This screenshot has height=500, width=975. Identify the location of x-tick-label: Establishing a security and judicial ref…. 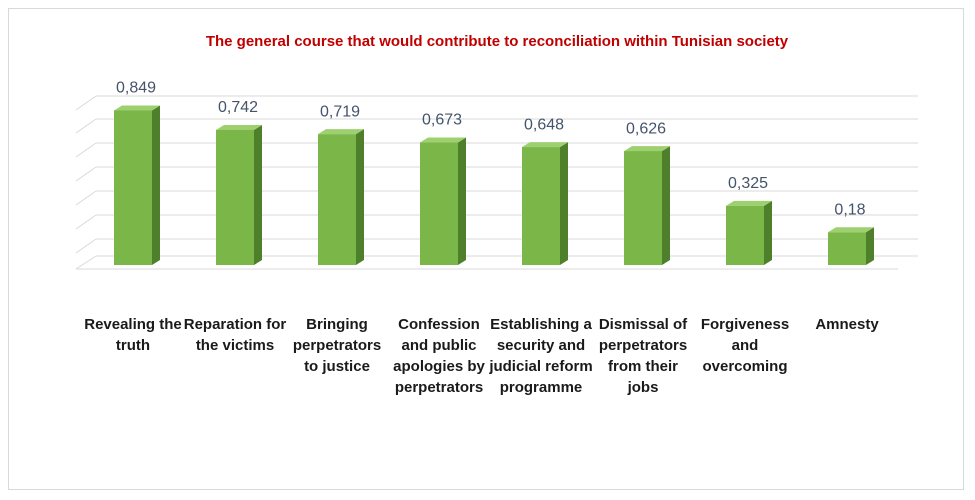
(541, 356).